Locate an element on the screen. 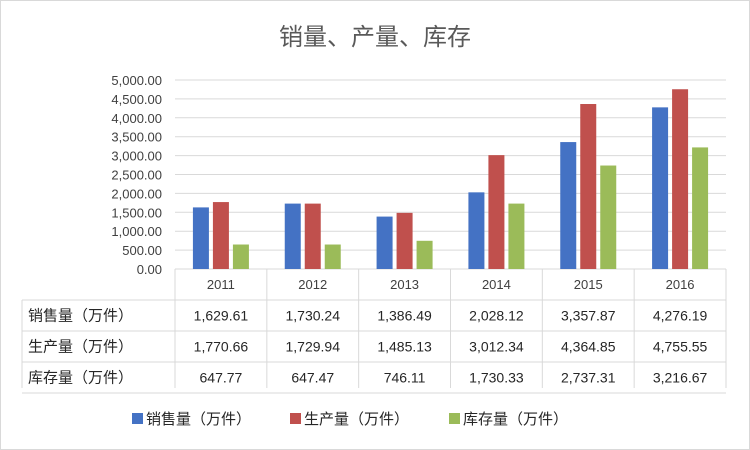  y-tick-label: 1,500.00 is located at coordinates (136, 212).